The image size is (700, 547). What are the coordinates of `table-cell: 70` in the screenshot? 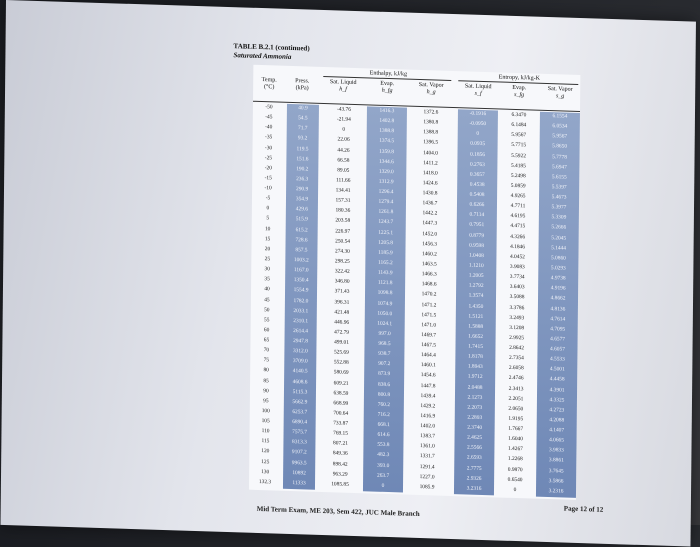 It's located at (266, 350).